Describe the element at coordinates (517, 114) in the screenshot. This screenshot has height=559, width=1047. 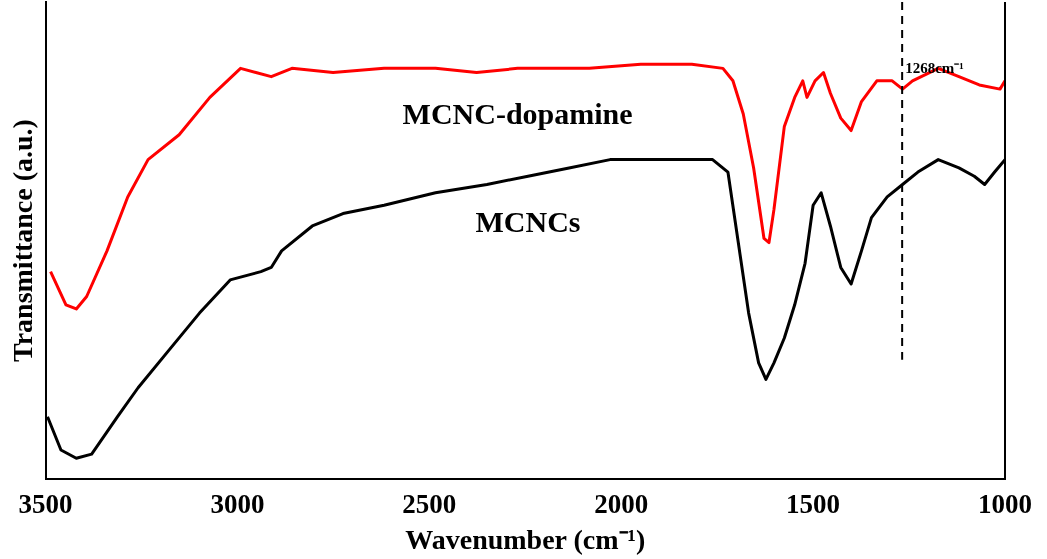
I see `series-label: MCNC-dopamine` at that location.